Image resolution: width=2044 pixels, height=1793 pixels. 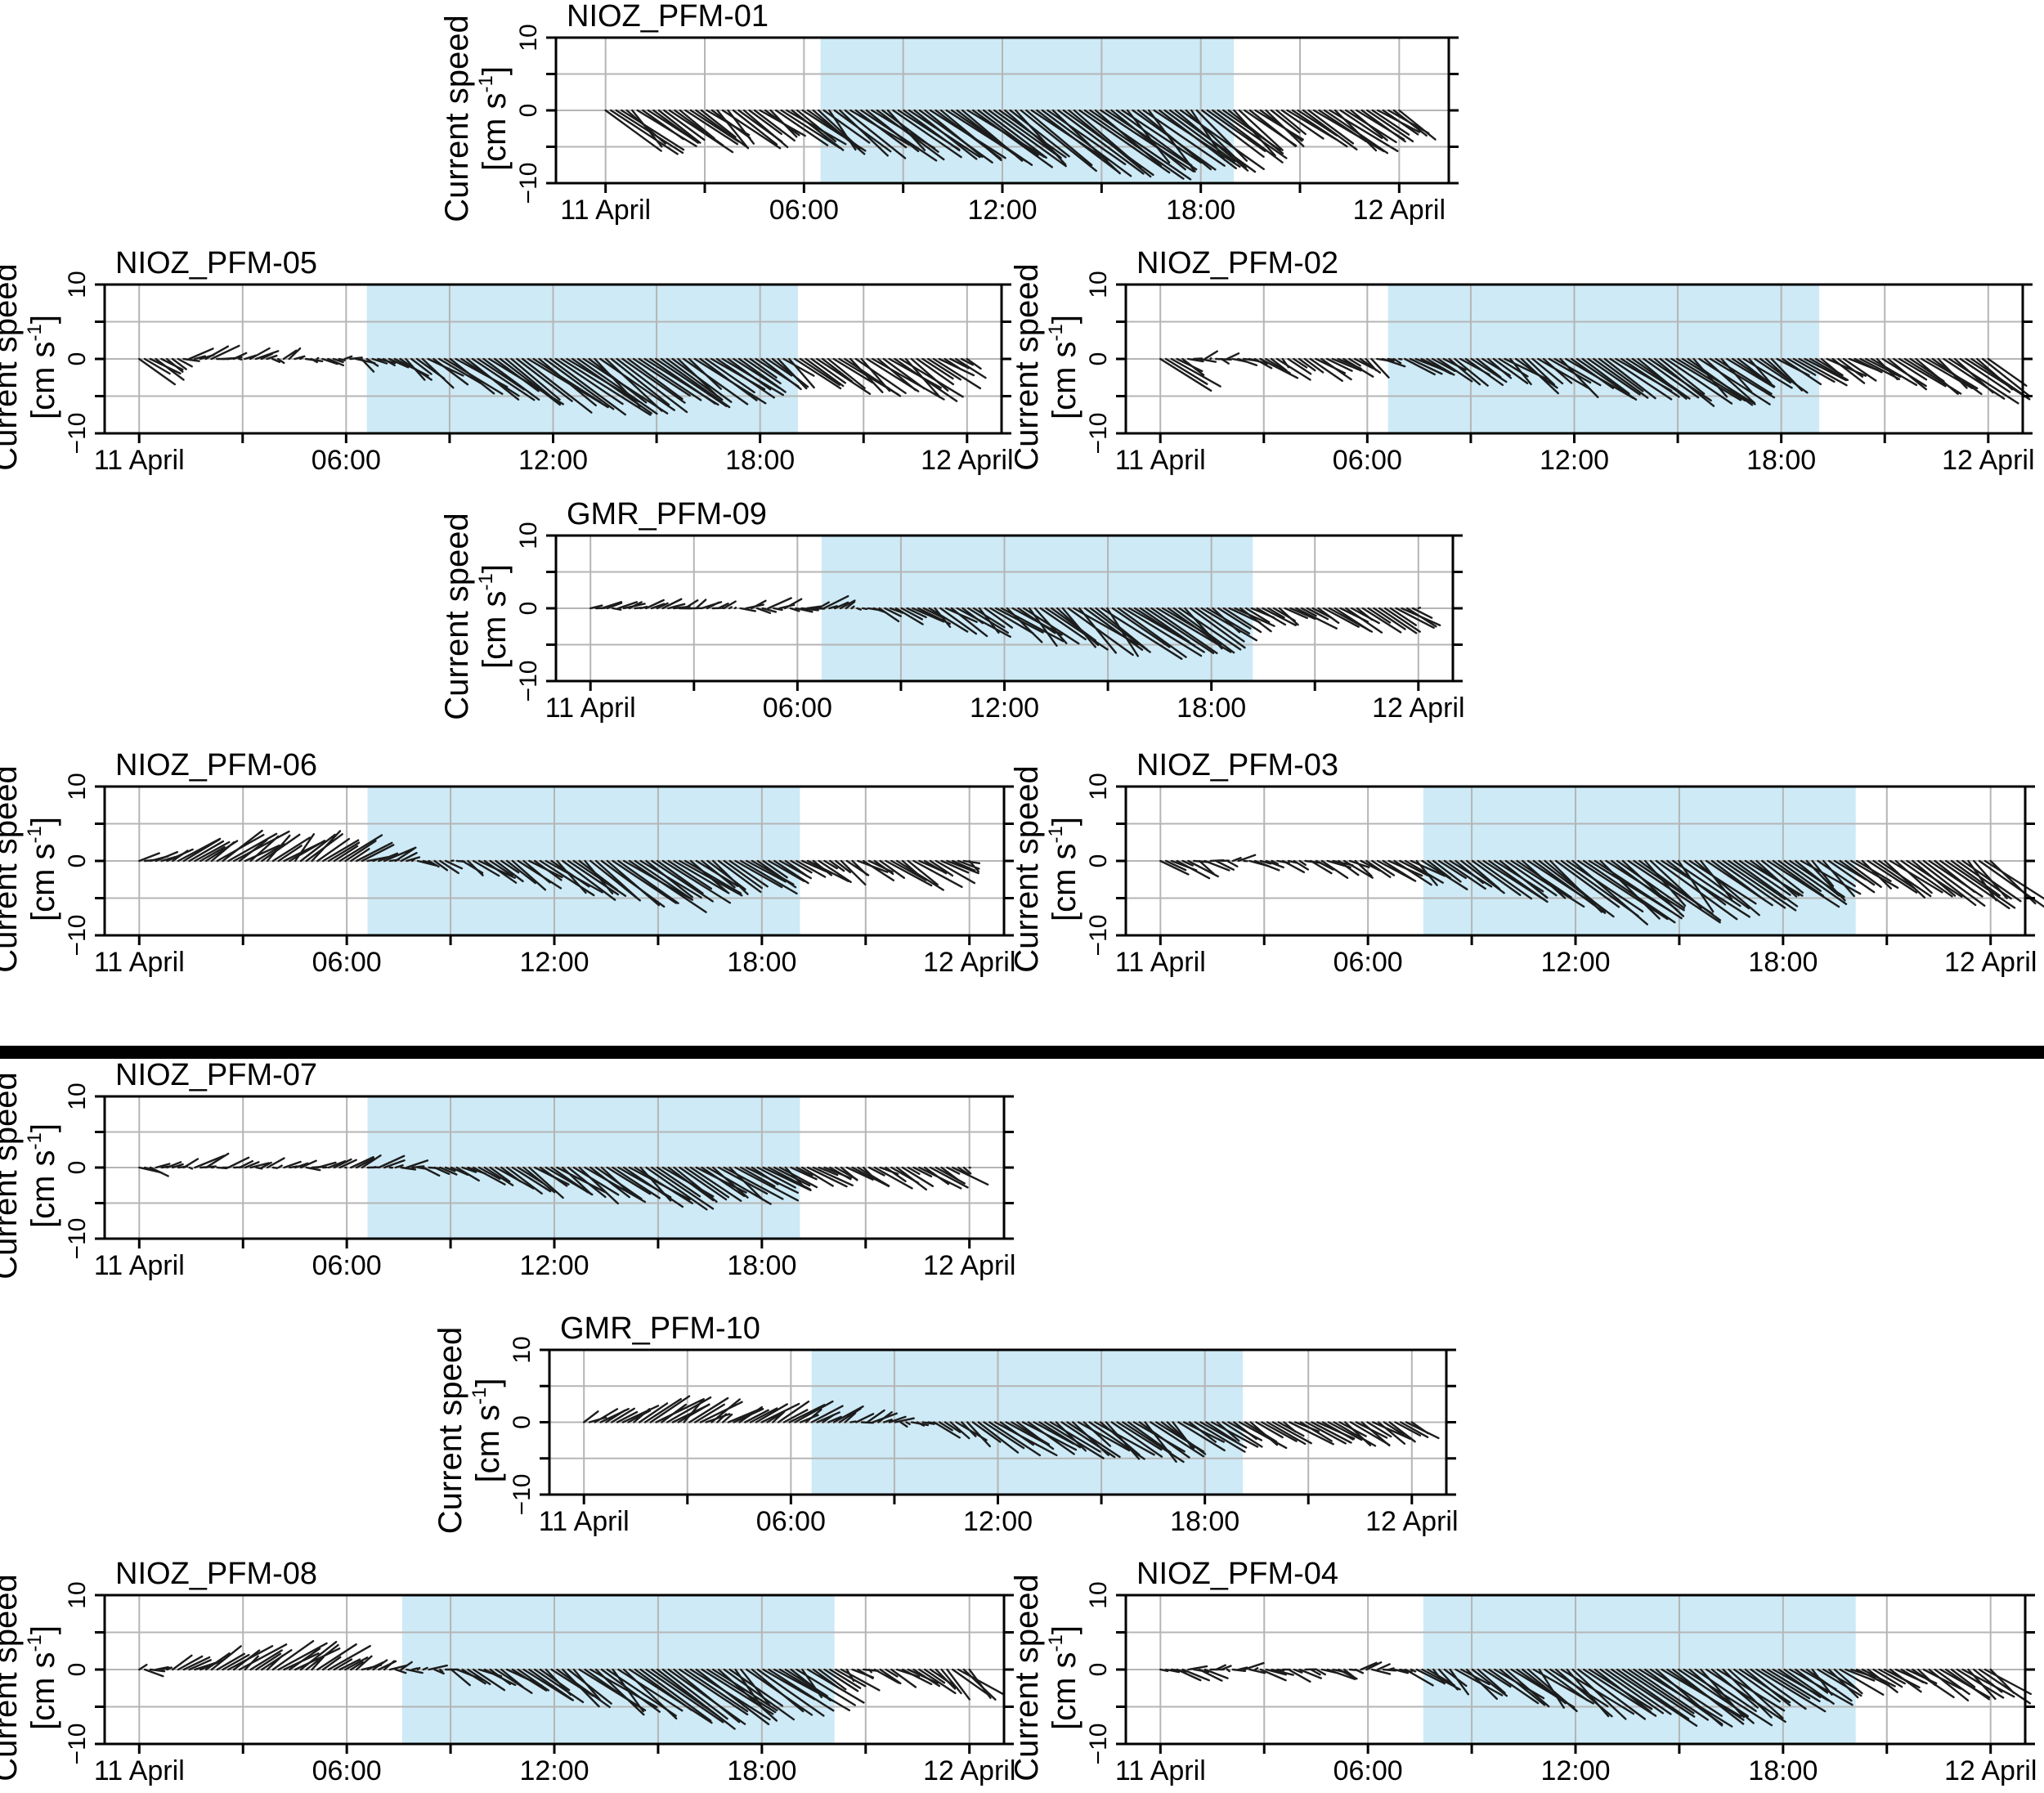 What do you see at coordinates (1783, 962) in the screenshot?
I see `x-tick-label: 18:00` at bounding box center [1783, 962].